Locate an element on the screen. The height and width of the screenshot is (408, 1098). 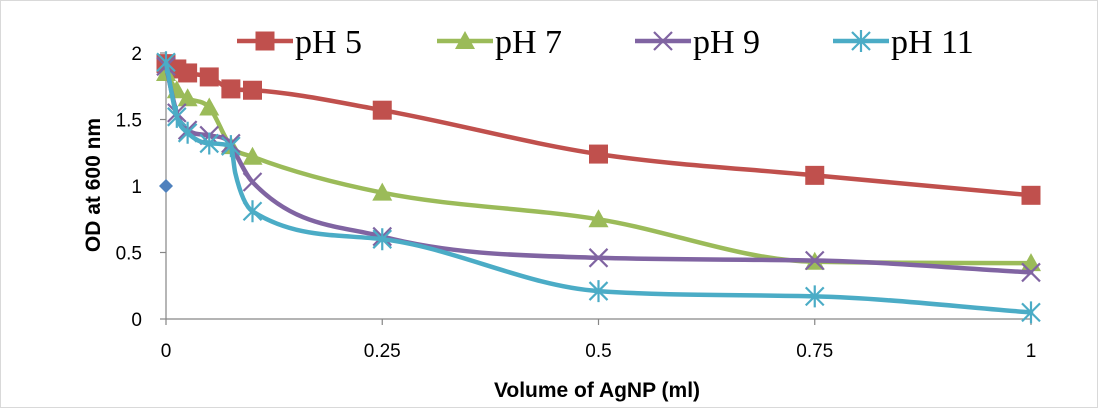
y-tick-label: 2 is located at coordinates (136, 54).